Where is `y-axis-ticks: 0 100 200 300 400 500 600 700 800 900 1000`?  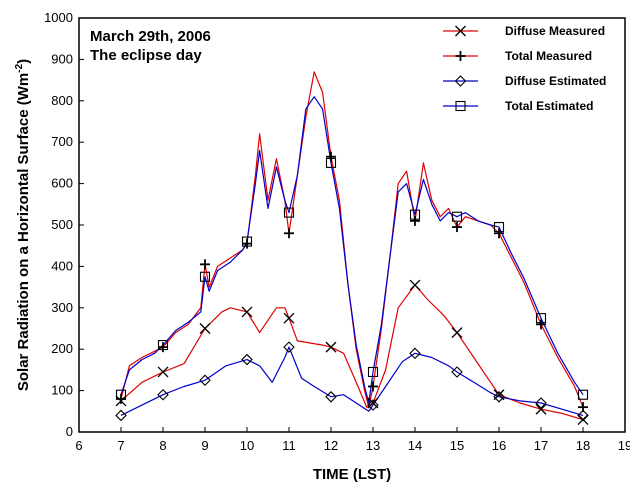 y-axis-ticks: 0 100 200 300 400 500 600 700 800 900 1000 is located at coordinates (64, 224).